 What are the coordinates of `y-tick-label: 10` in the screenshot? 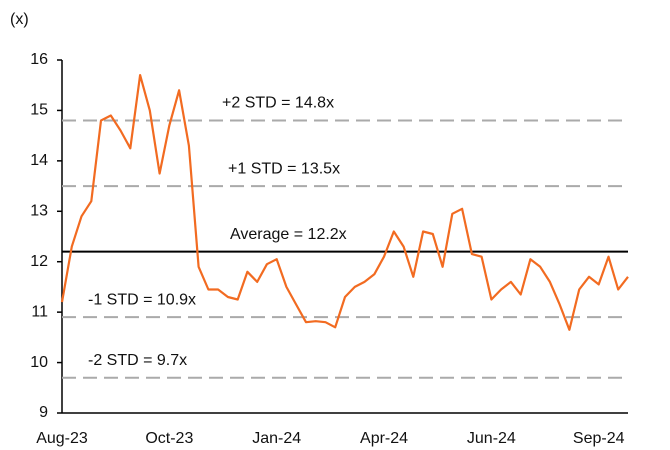 It's located at (39, 362).